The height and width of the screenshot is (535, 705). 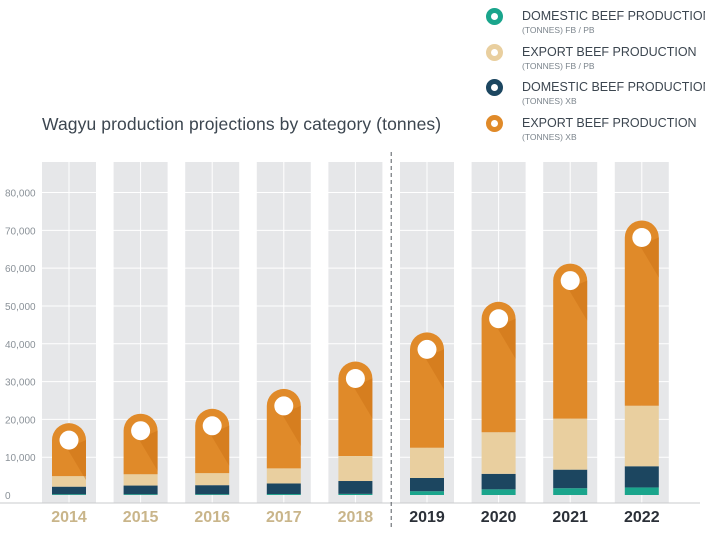 What do you see at coordinates (20, 307) in the screenshot?
I see `y-tick-label: 50,000` at bounding box center [20, 307].